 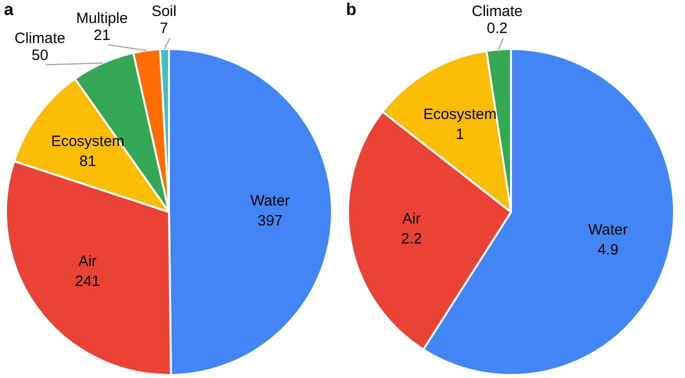 What do you see at coordinates (411, 239) in the screenshot?
I see `data-label: 2.2` at bounding box center [411, 239].